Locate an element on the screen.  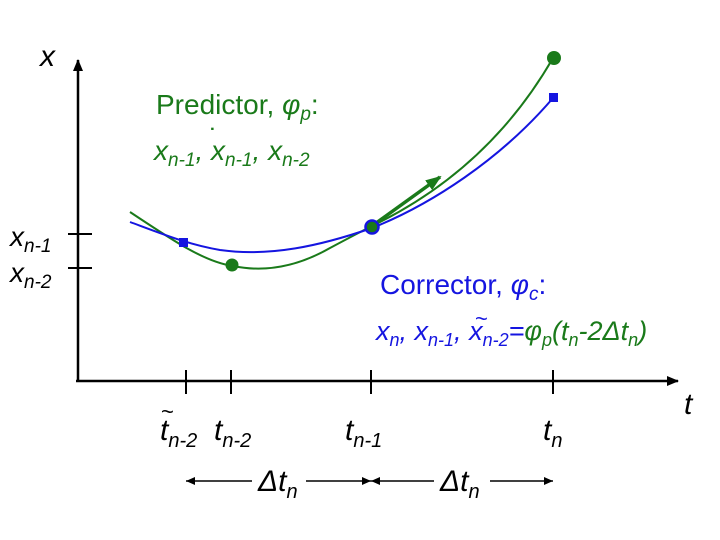
predictor-tangent-arrow is located at coordinates (406, 201).